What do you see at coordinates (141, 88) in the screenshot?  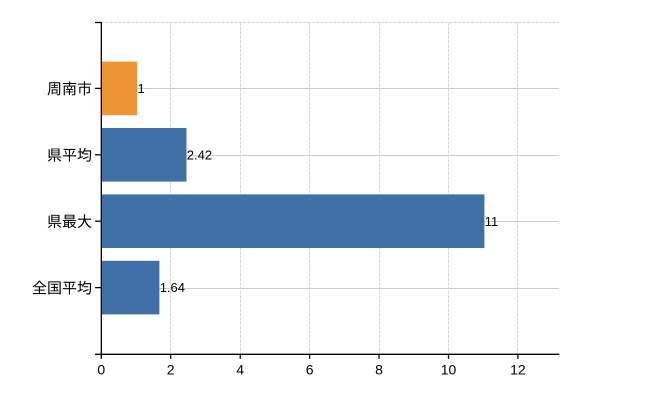 I see `svg-text: 1` at bounding box center [141, 88].